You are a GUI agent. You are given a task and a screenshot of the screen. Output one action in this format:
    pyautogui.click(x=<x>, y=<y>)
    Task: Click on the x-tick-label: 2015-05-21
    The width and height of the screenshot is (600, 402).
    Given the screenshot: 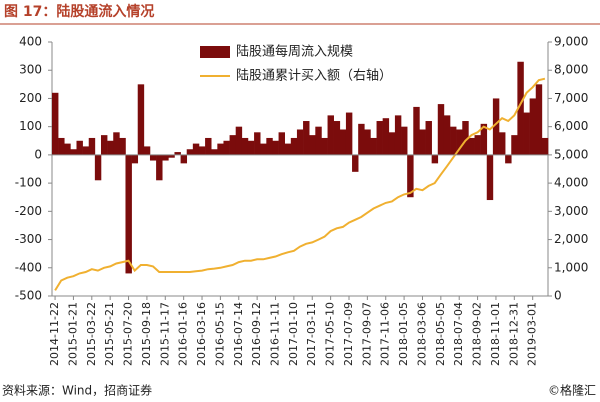 What is the action you would take?
    pyautogui.click(x=109, y=334)
    